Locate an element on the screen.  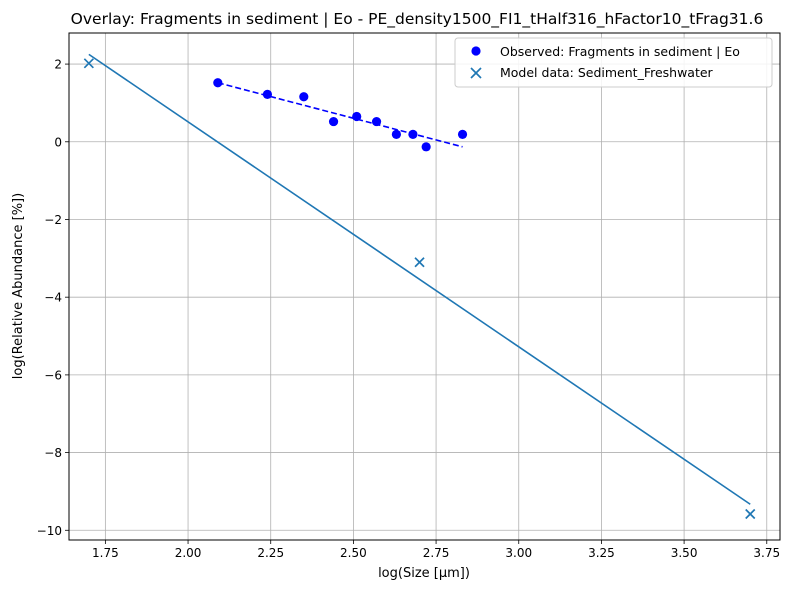
y-axis-label: log(Relative Abundance [%]) is located at coordinates (18, 286).